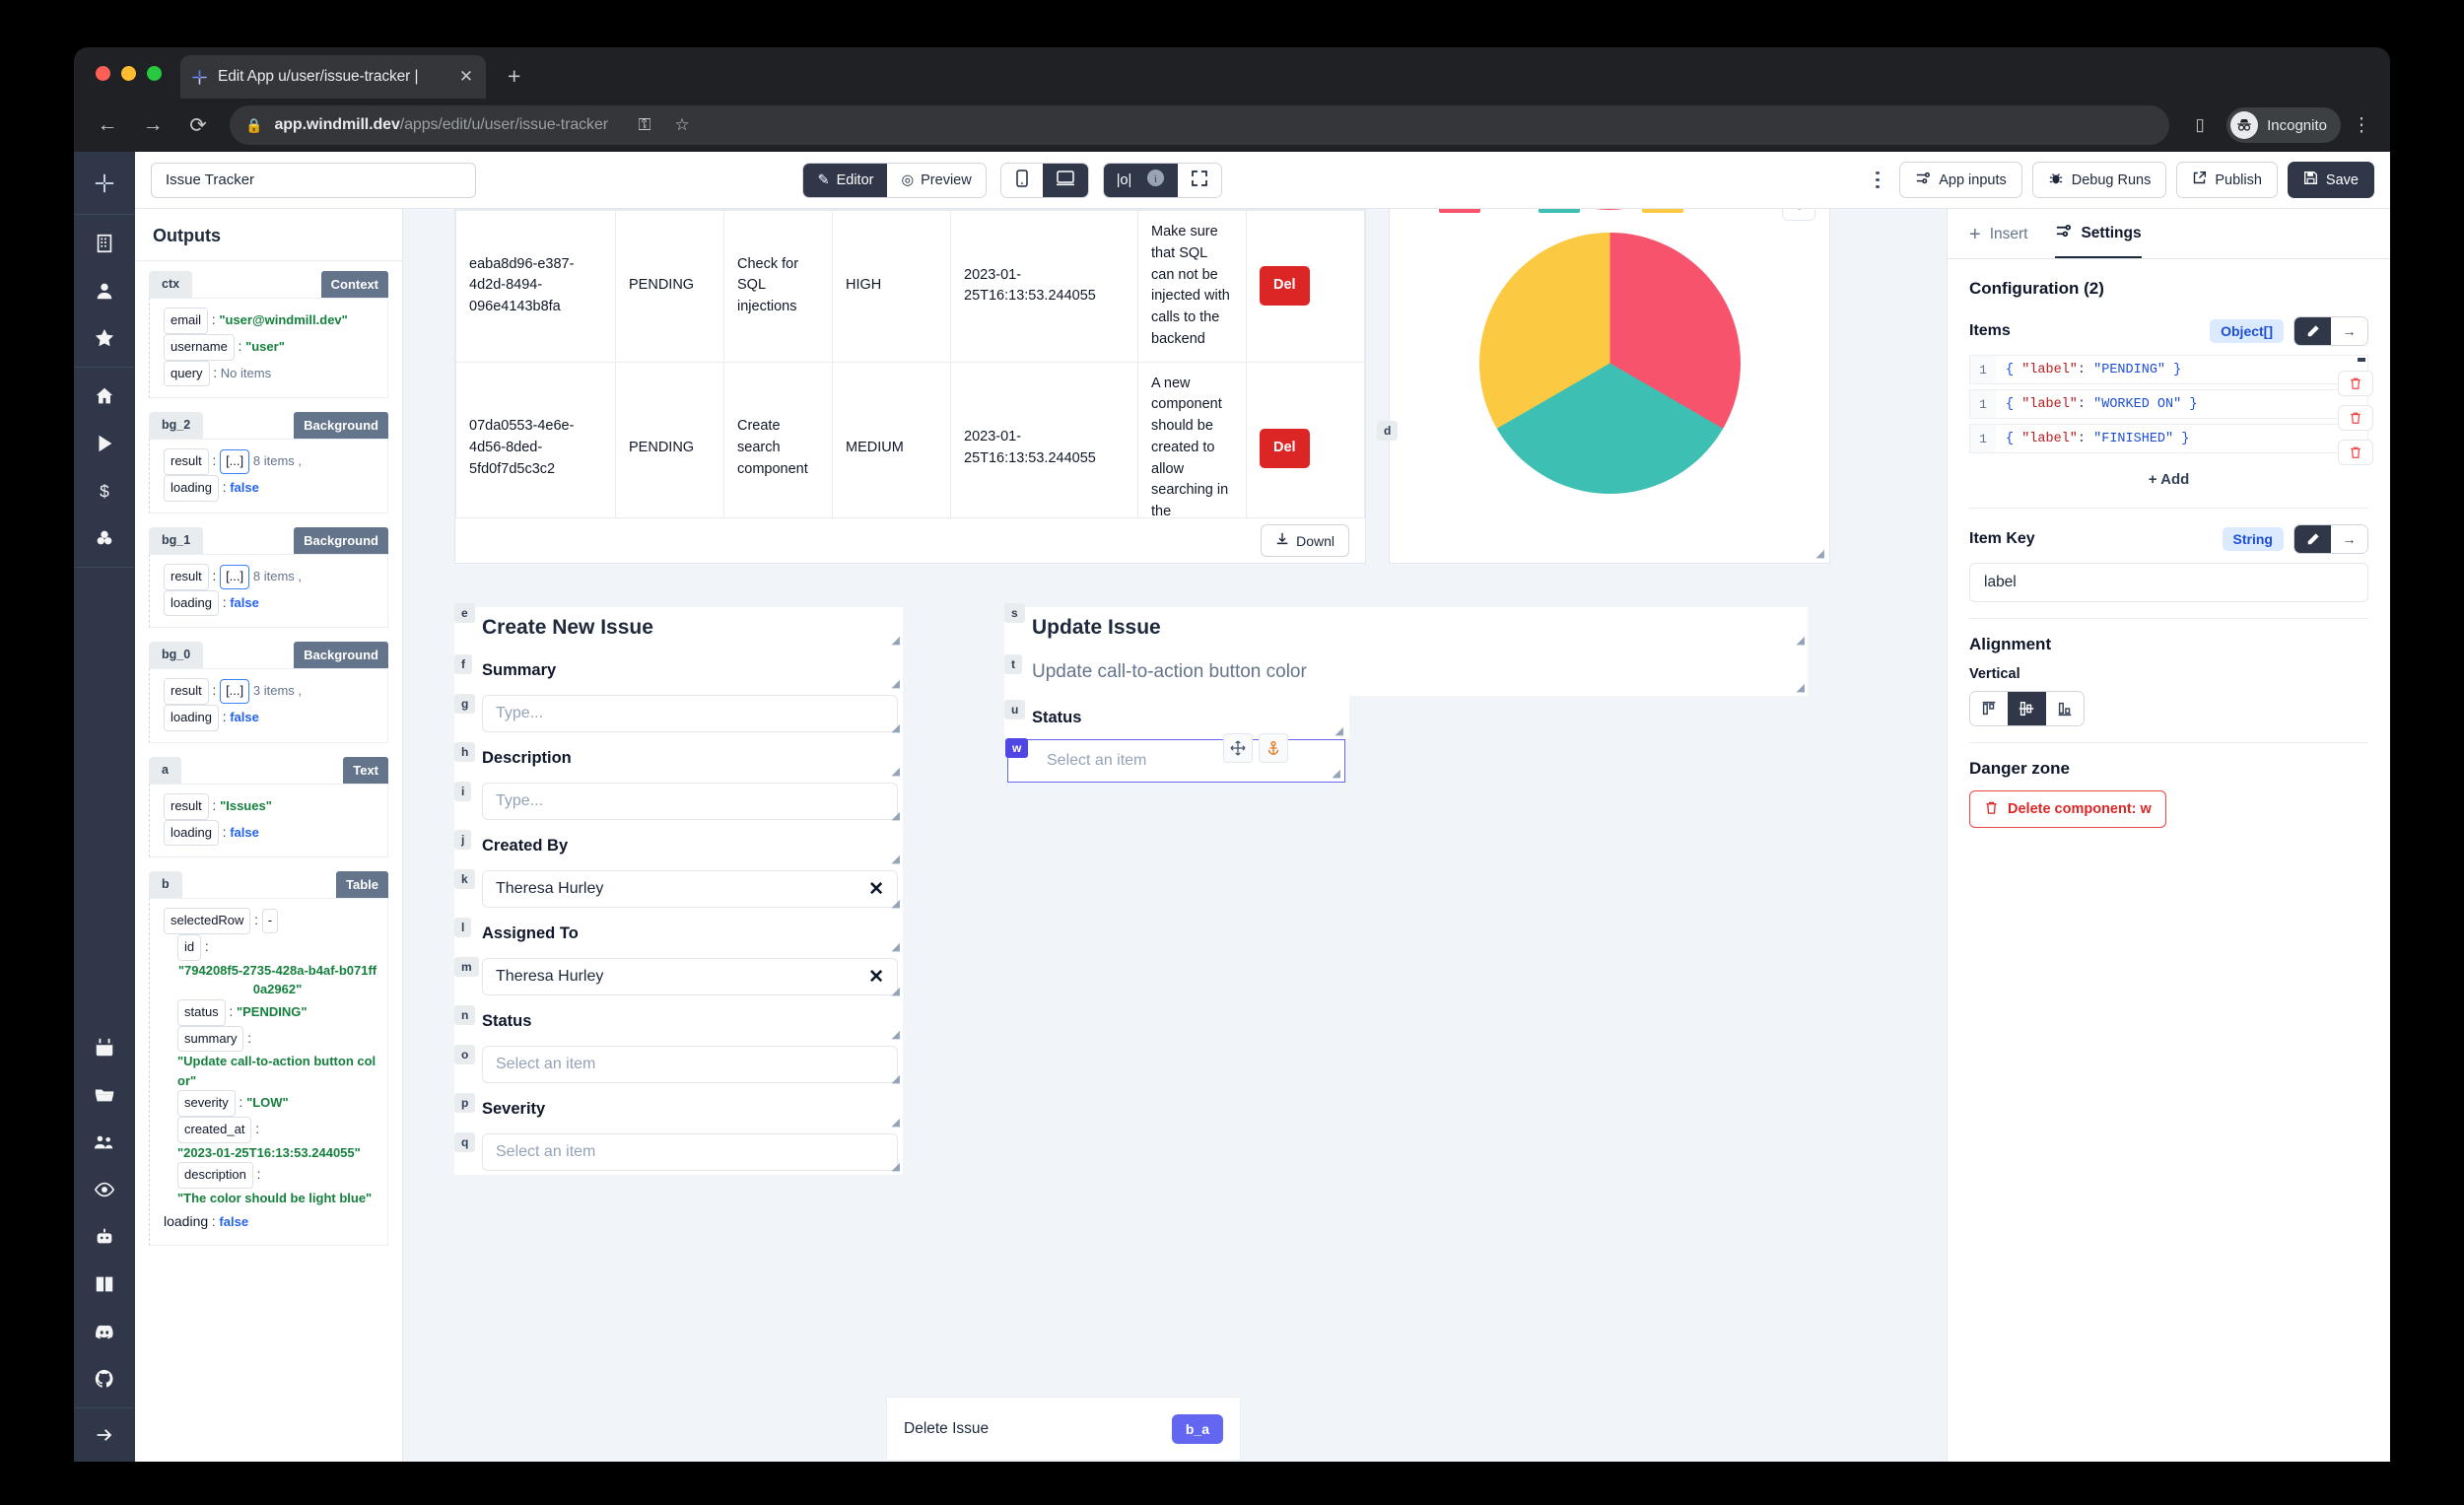  I want to click on sidebar-item-runs, so click(104, 443).